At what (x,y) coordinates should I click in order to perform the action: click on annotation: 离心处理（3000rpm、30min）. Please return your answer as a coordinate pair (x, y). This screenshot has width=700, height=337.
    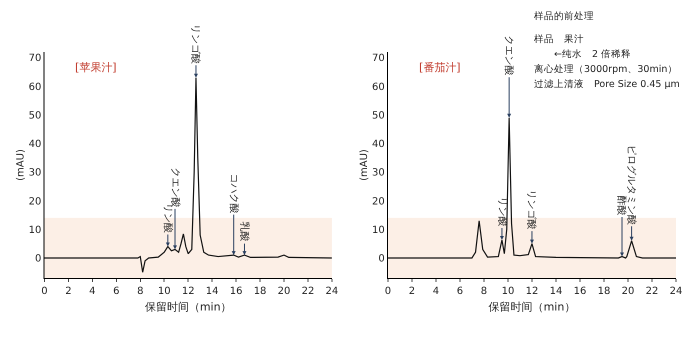
    Looking at the image, I should click on (606, 69).